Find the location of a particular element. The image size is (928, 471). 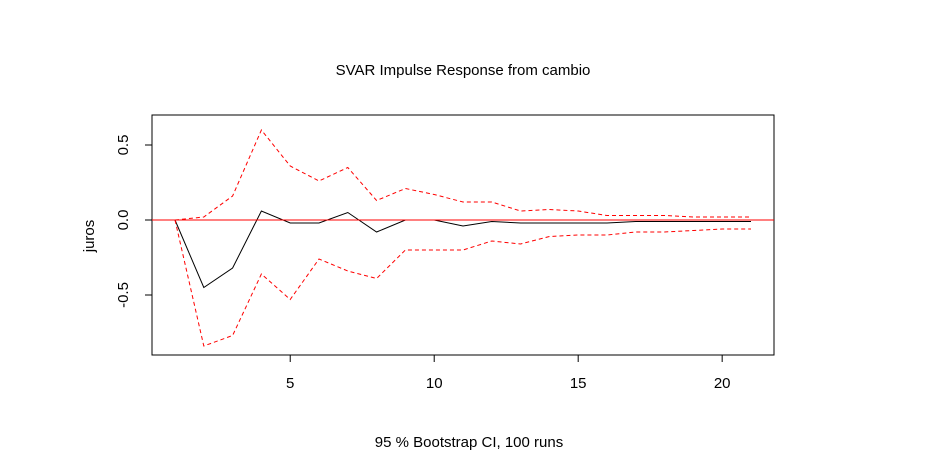

y-tick-label: -0.5 is located at coordinates (123, 295).